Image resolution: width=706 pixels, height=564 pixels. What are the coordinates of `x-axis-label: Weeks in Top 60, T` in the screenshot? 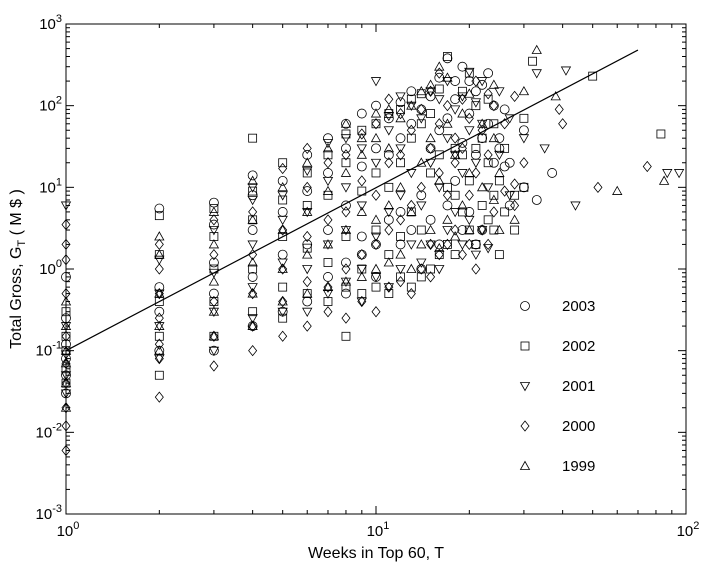 It's located at (376, 553).